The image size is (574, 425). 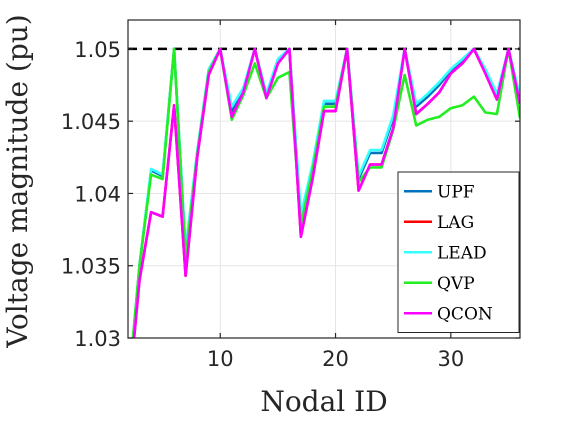 I want to click on y-tick-label-1: 1.035, so click(x=91, y=267).